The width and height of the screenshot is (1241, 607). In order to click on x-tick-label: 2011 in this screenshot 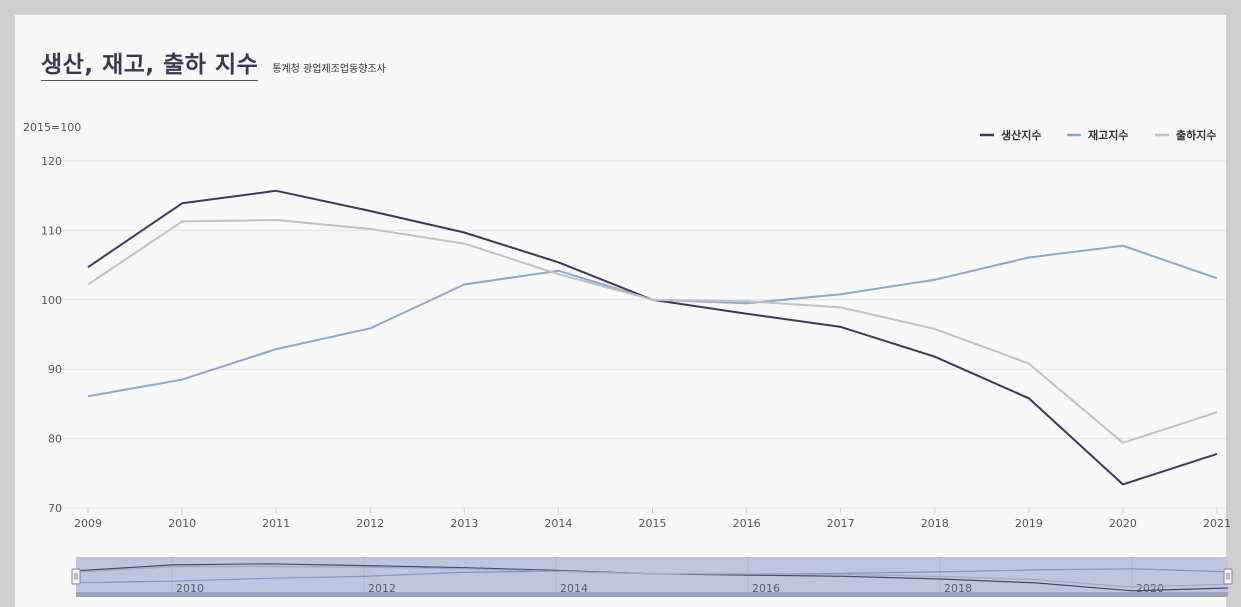, I will do `click(276, 523)`.